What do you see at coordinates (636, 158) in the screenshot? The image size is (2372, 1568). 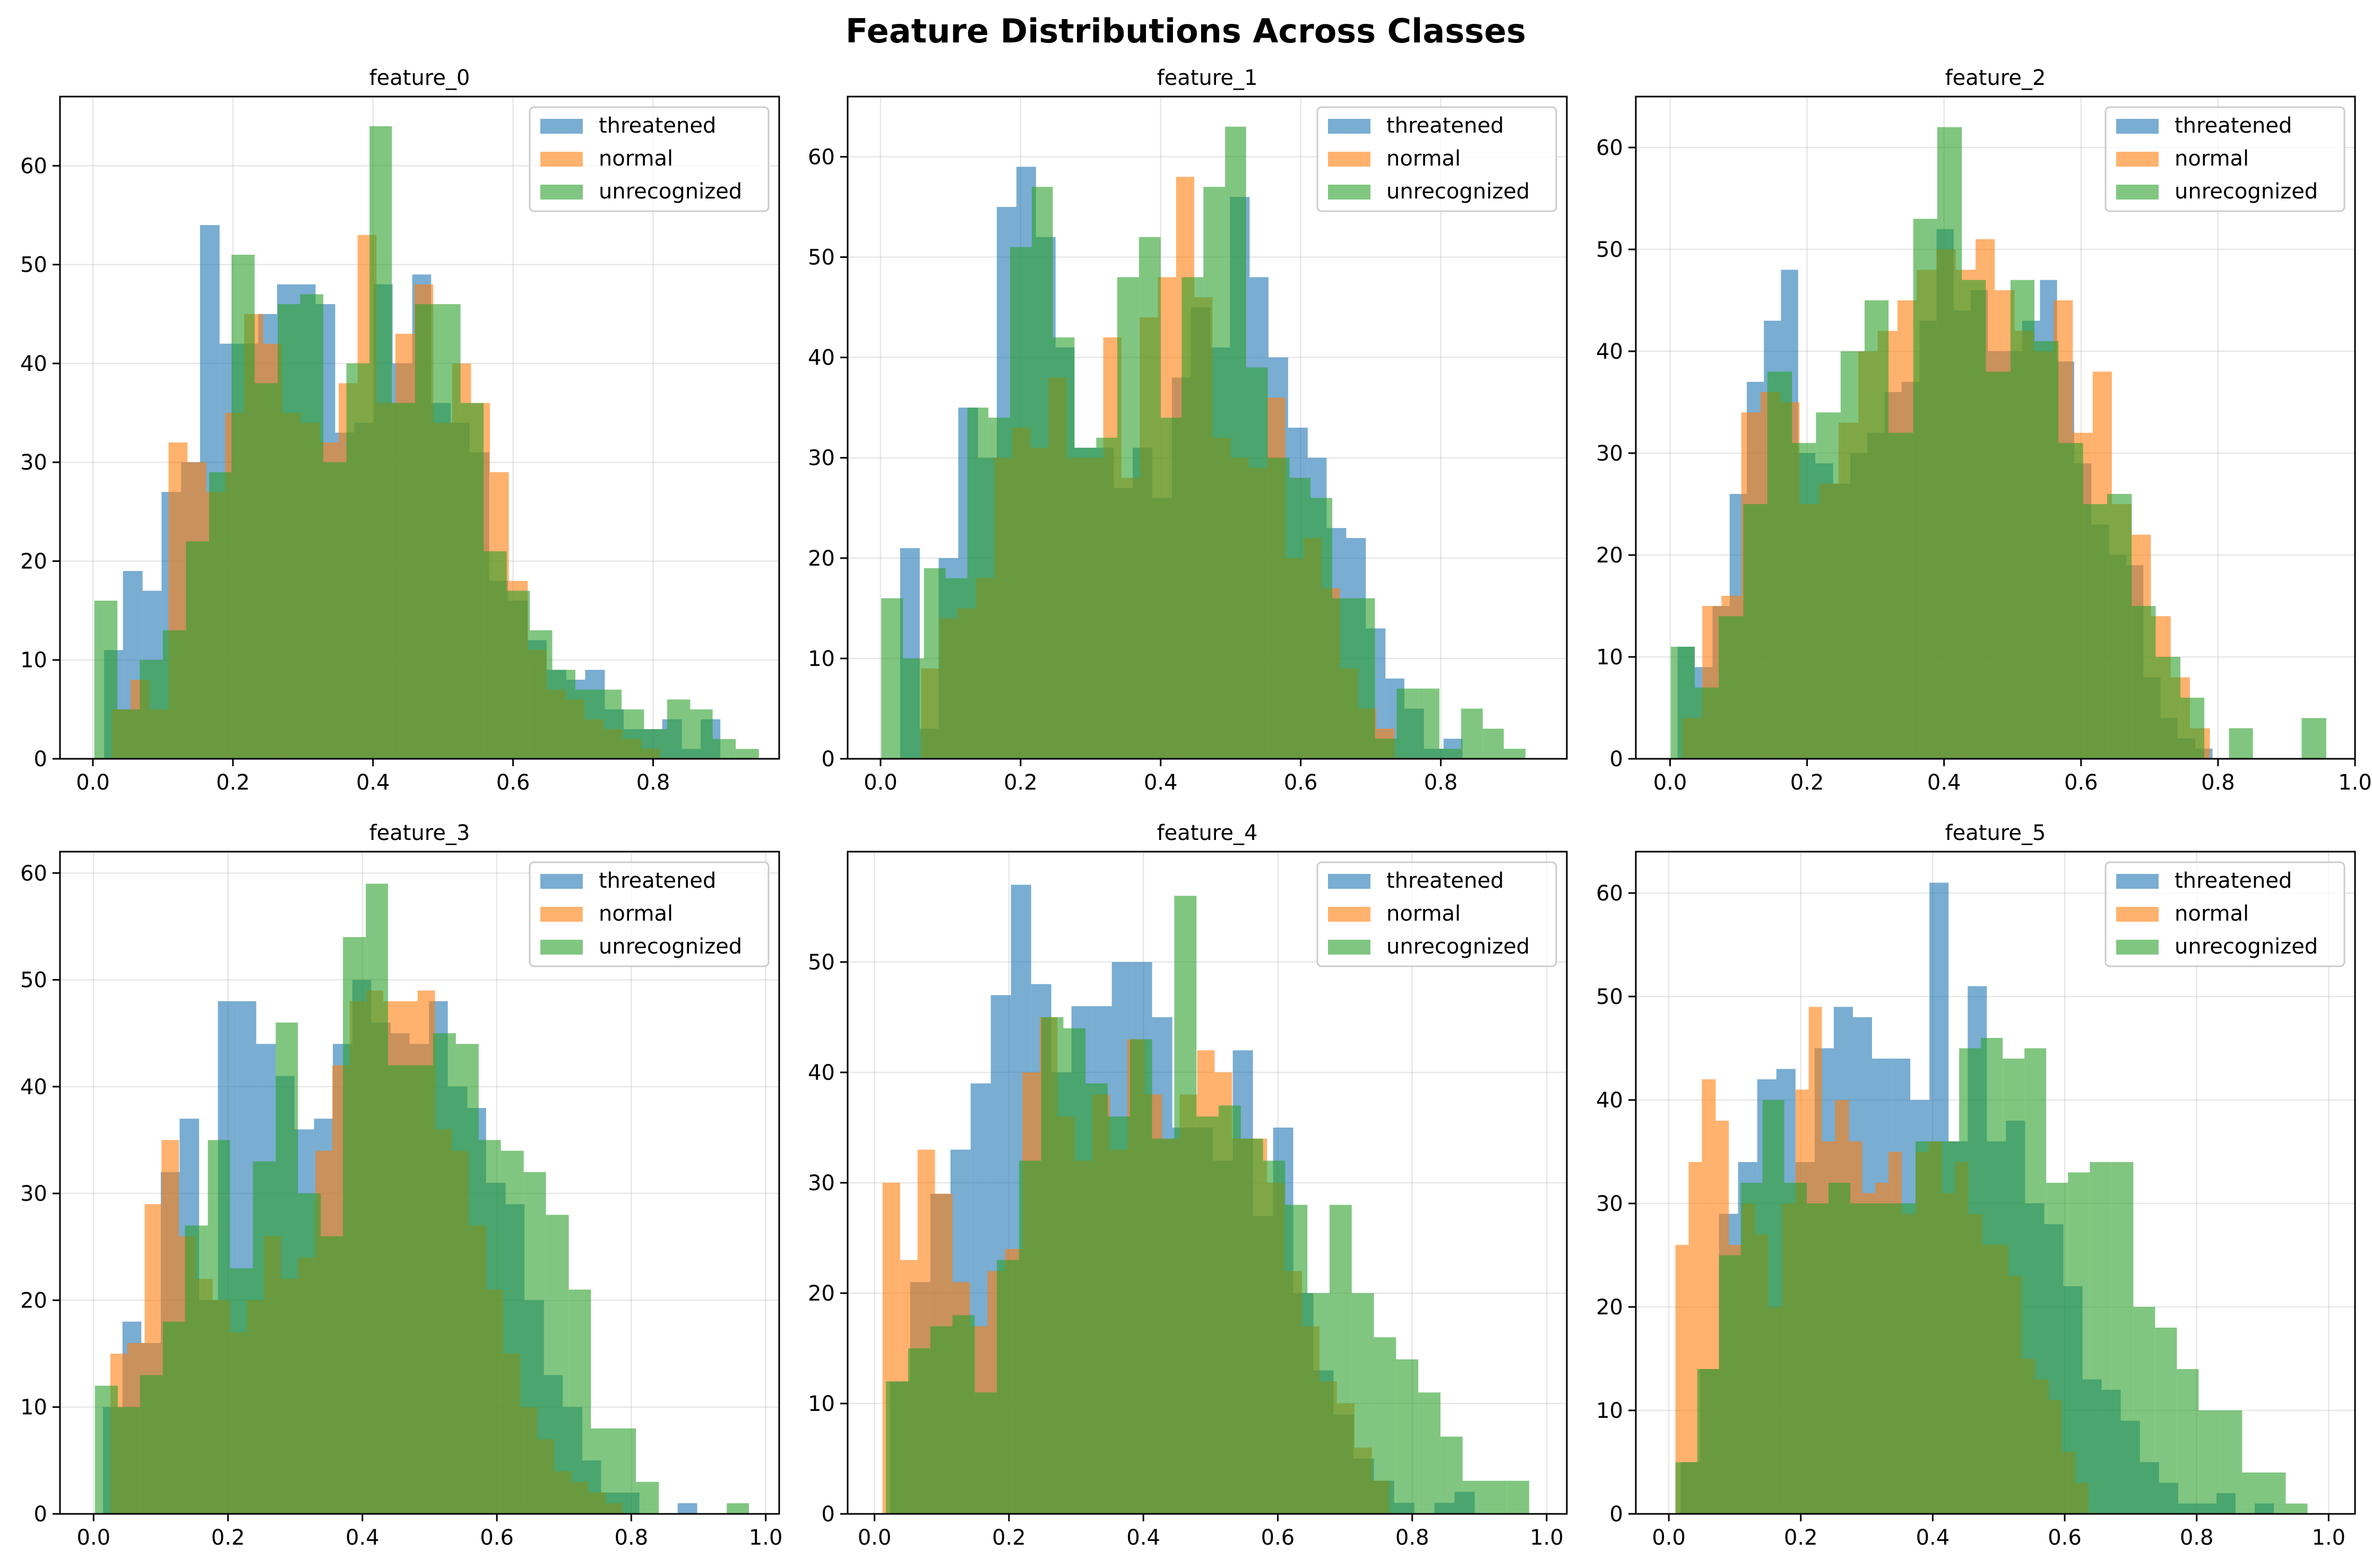 I see `legend-label-normal: normal` at bounding box center [636, 158].